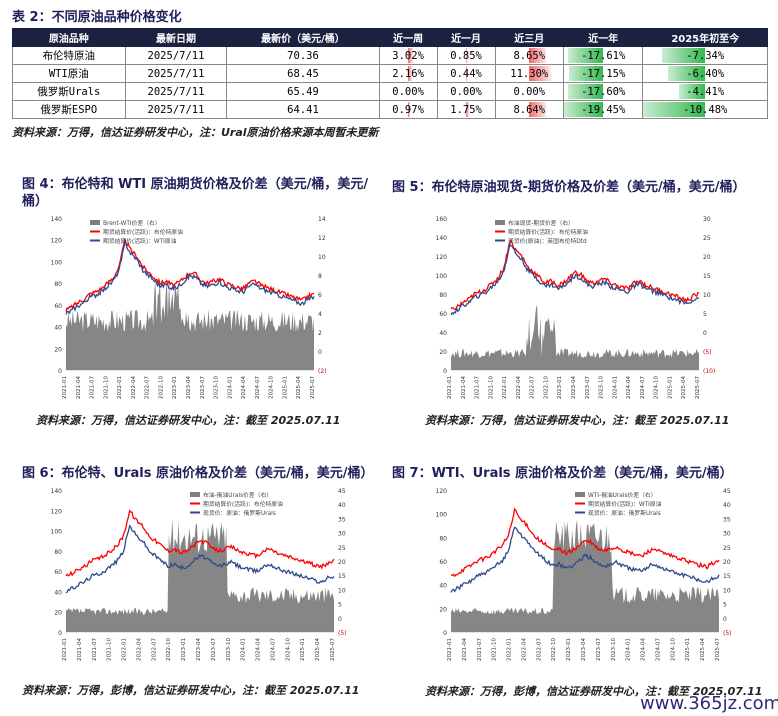 The height and width of the screenshot is (716, 778). I want to click on table-cell: -6.40%, so click(705, 73).